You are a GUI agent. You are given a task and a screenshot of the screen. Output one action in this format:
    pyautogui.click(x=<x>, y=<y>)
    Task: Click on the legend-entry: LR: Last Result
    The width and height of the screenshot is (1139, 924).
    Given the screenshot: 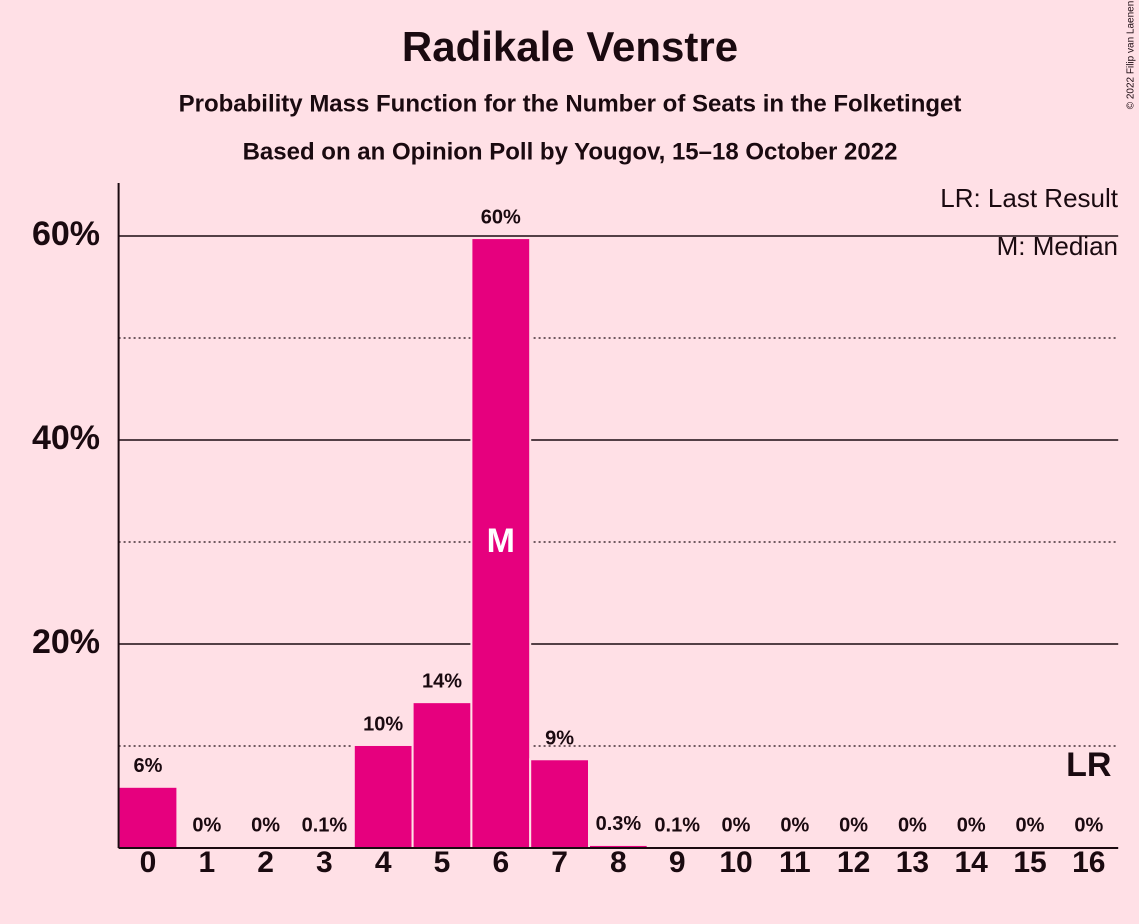 What is the action you would take?
    pyautogui.click(x=1029, y=198)
    